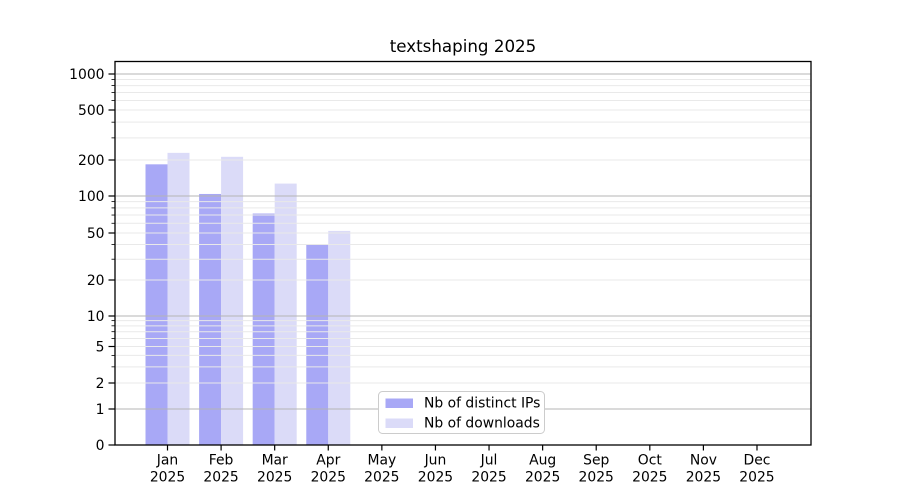 This screenshot has height=500, width=900. I want to click on y-tick-label: 100, so click(91, 197).